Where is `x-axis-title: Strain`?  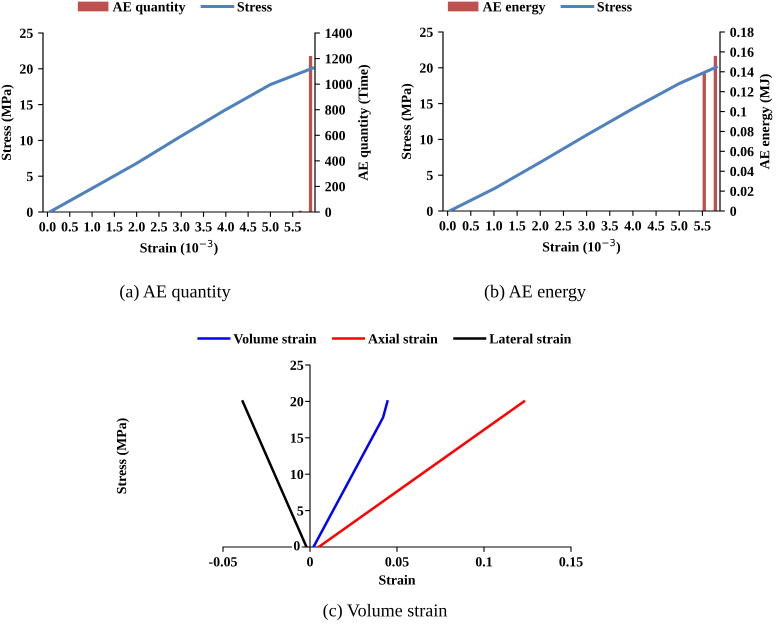 x-axis-title: Strain is located at coordinates (397, 579).